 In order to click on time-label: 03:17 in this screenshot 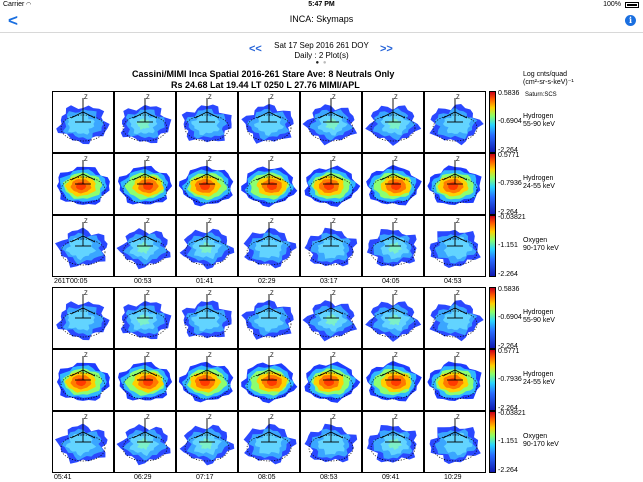, I will do `click(329, 281)`.